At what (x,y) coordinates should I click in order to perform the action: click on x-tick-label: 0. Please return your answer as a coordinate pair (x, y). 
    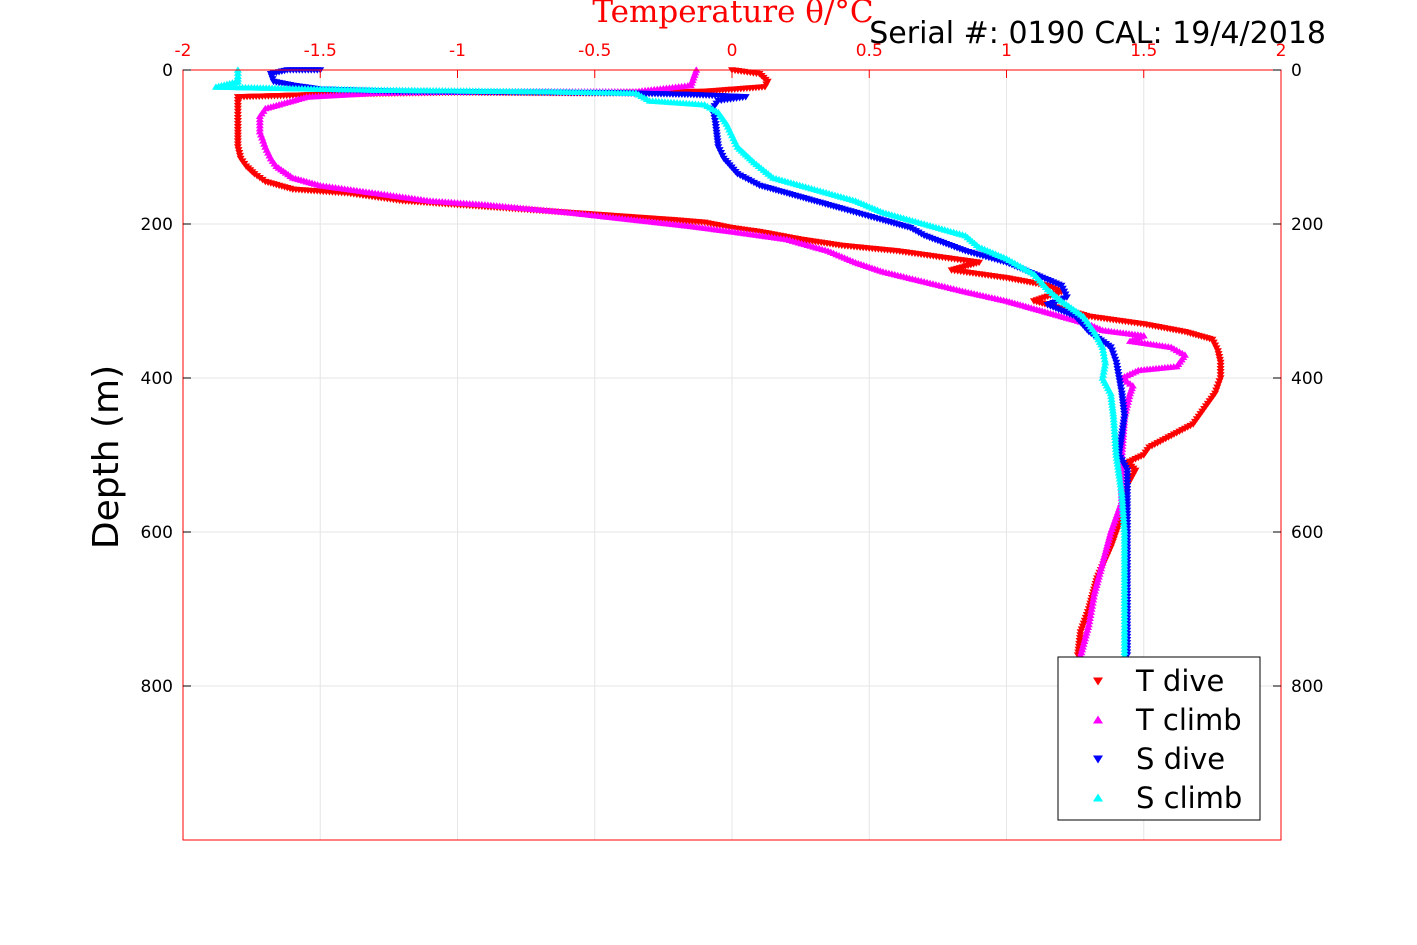
    Looking at the image, I should click on (732, 51).